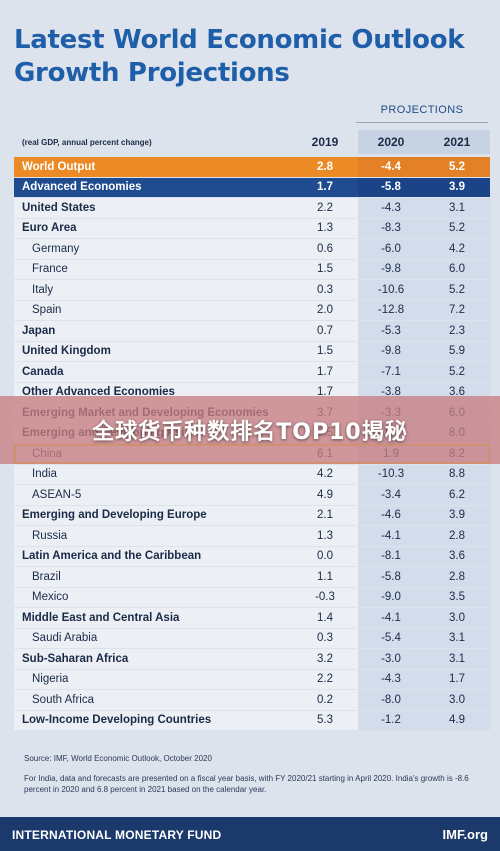 The height and width of the screenshot is (851, 500). Describe the element at coordinates (50, 679) in the screenshot. I see `row-label: Nigeria` at that location.